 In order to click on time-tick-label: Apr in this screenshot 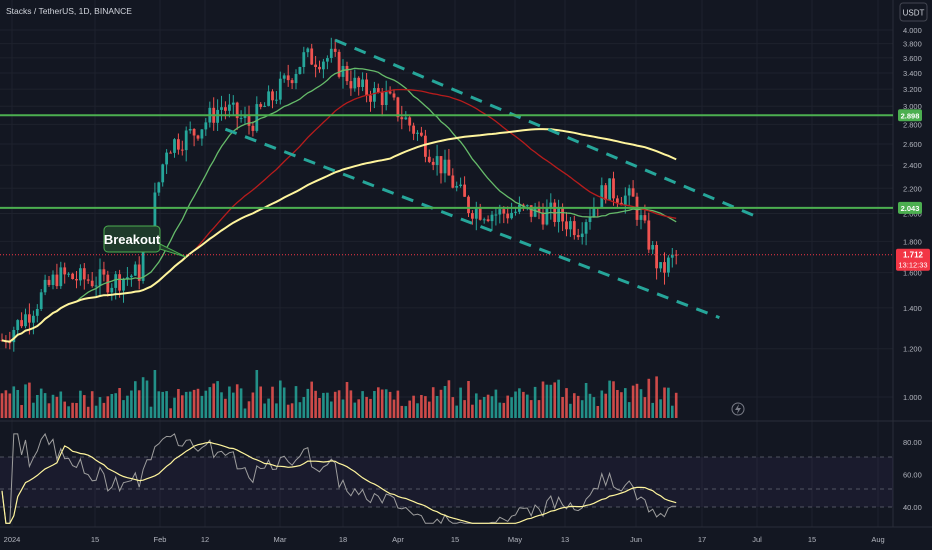, I will do `click(398, 539)`.